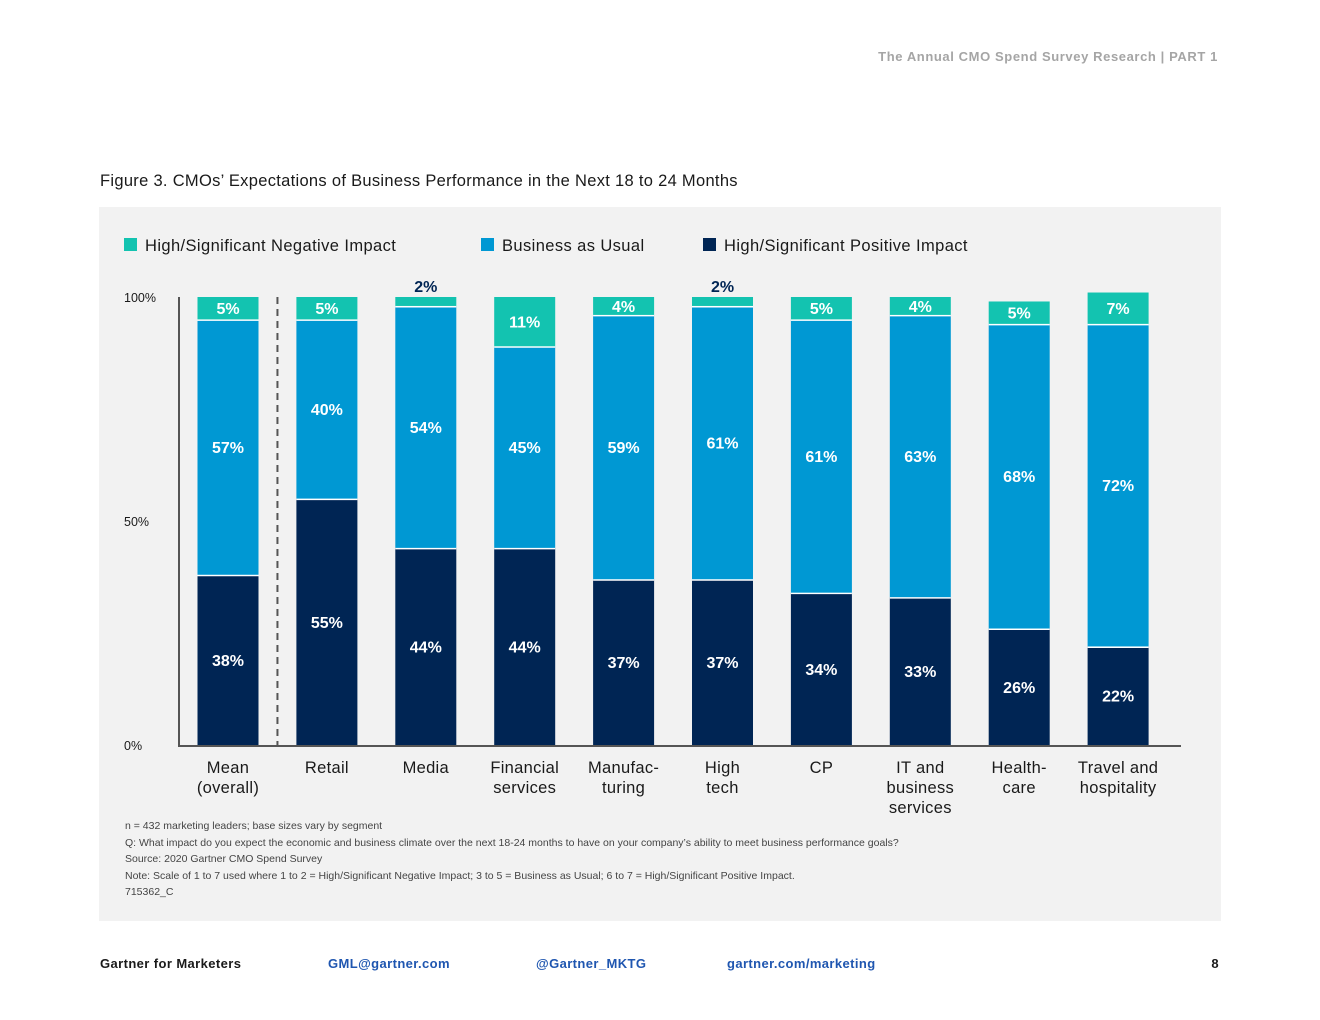  What do you see at coordinates (801, 963) in the screenshot?
I see `footer-website-link: gartner.com/marketing` at bounding box center [801, 963].